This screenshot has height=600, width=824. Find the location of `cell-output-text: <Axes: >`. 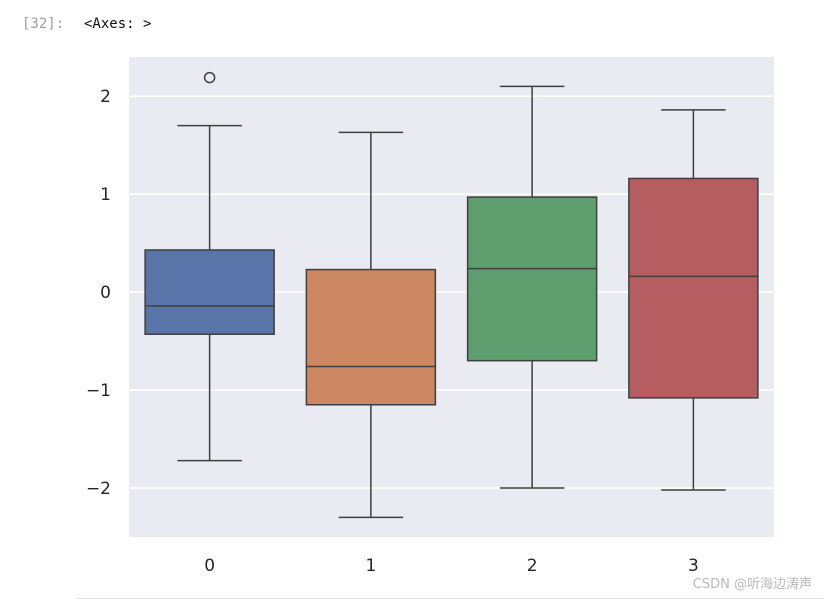

cell-output-text: <Axes: > is located at coordinates (118, 24).